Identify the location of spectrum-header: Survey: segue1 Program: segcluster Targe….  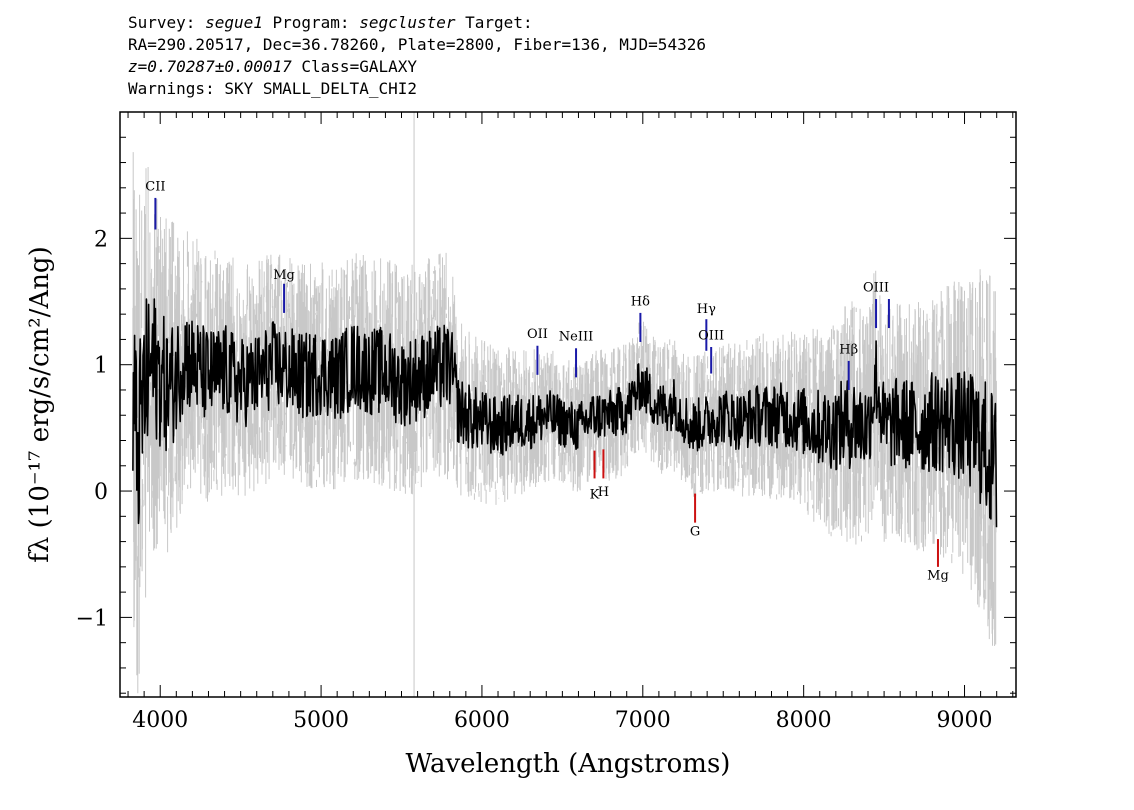
(417, 56).